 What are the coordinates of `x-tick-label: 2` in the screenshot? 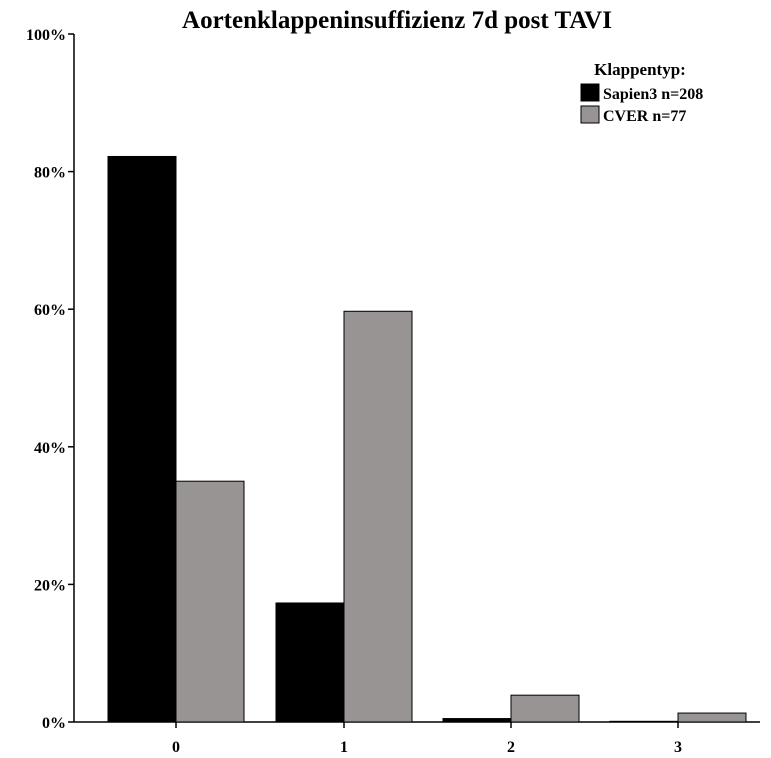 It's located at (511, 747).